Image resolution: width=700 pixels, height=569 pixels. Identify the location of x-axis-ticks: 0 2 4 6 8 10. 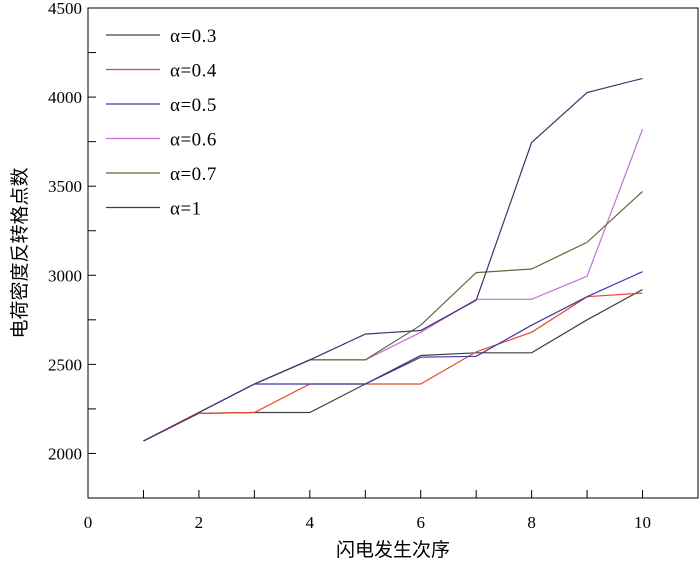
(367, 511).